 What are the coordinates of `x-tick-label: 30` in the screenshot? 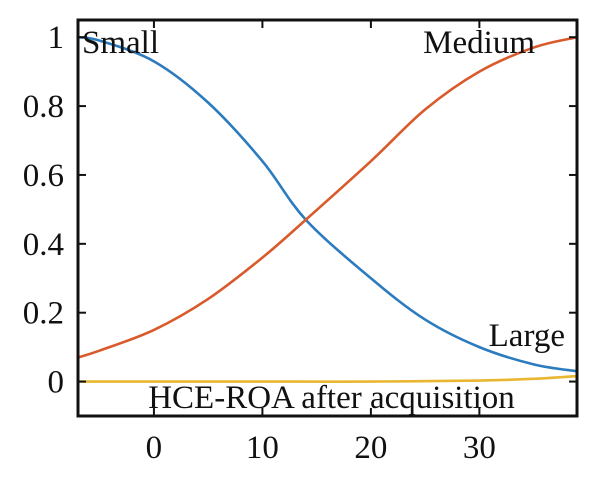 It's located at (479, 448).